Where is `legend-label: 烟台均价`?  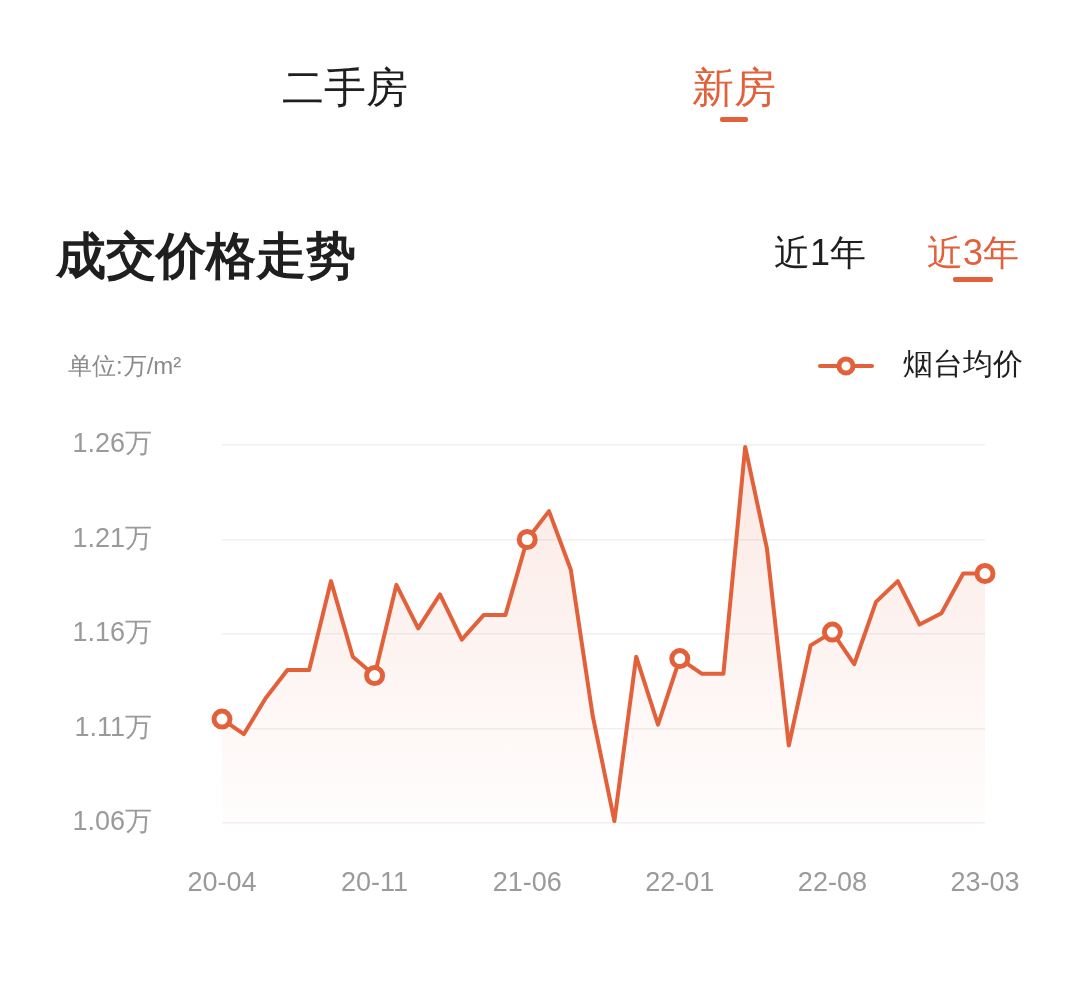
legend-label: 烟台均价 is located at coordinates (963, 364).